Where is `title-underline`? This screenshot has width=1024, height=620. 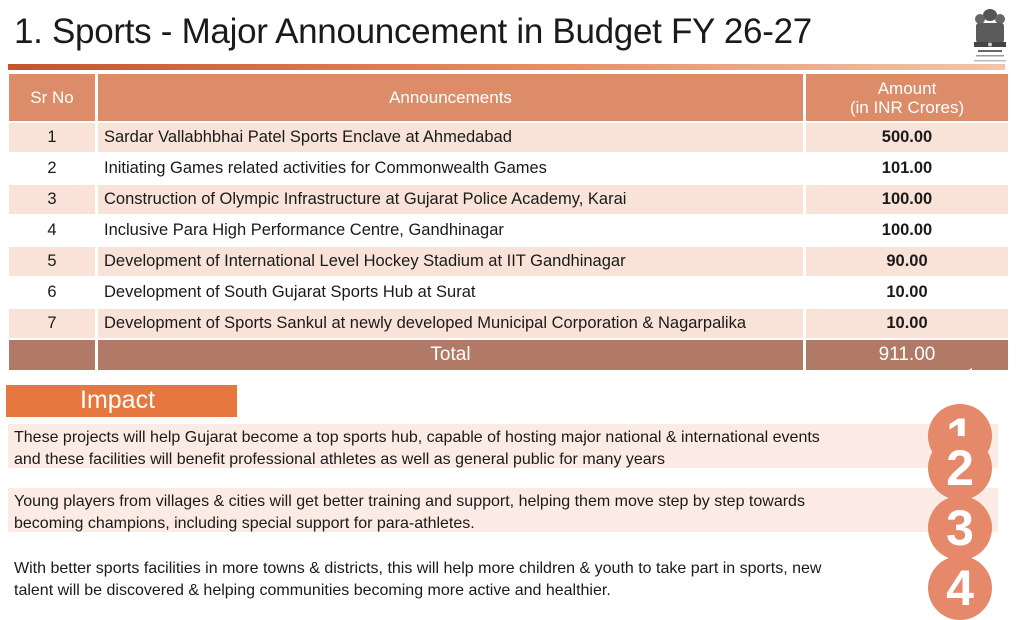
title-underline is located at coordinates (506, 67).